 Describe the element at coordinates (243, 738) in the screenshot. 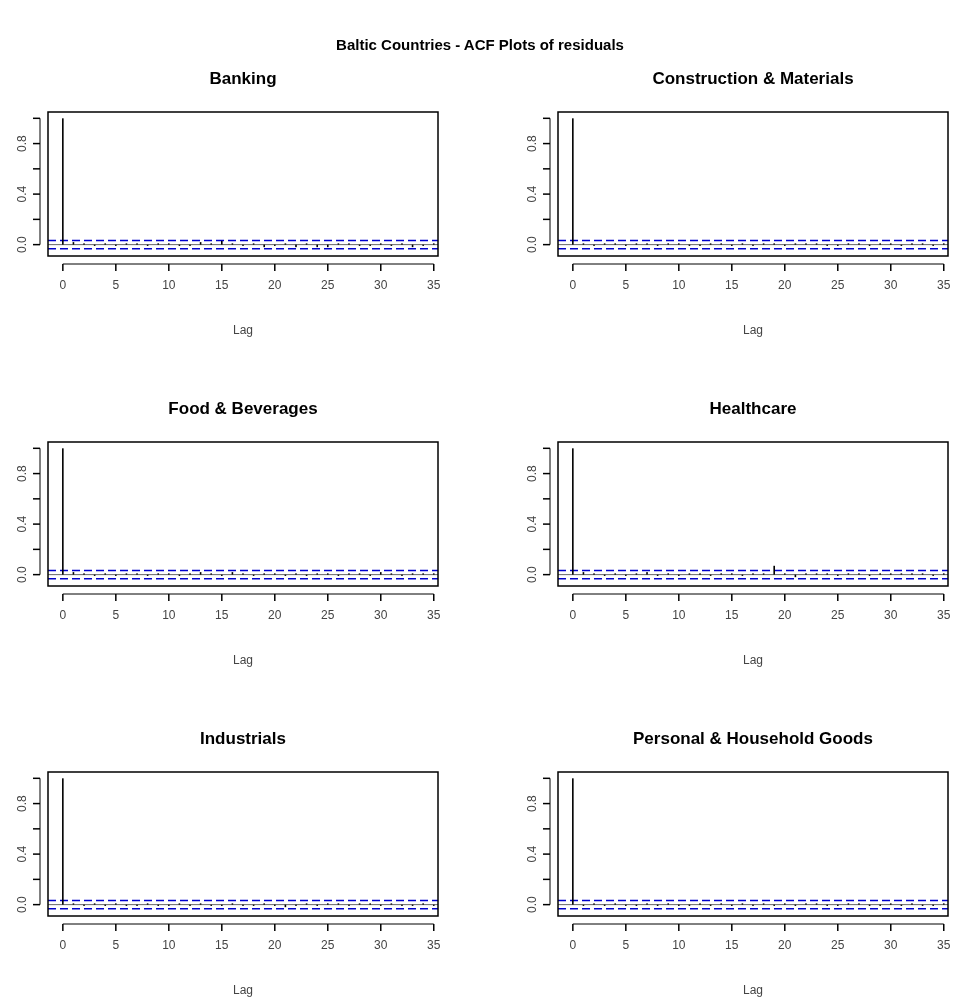

I see `chart-title: Industrials` at that location.